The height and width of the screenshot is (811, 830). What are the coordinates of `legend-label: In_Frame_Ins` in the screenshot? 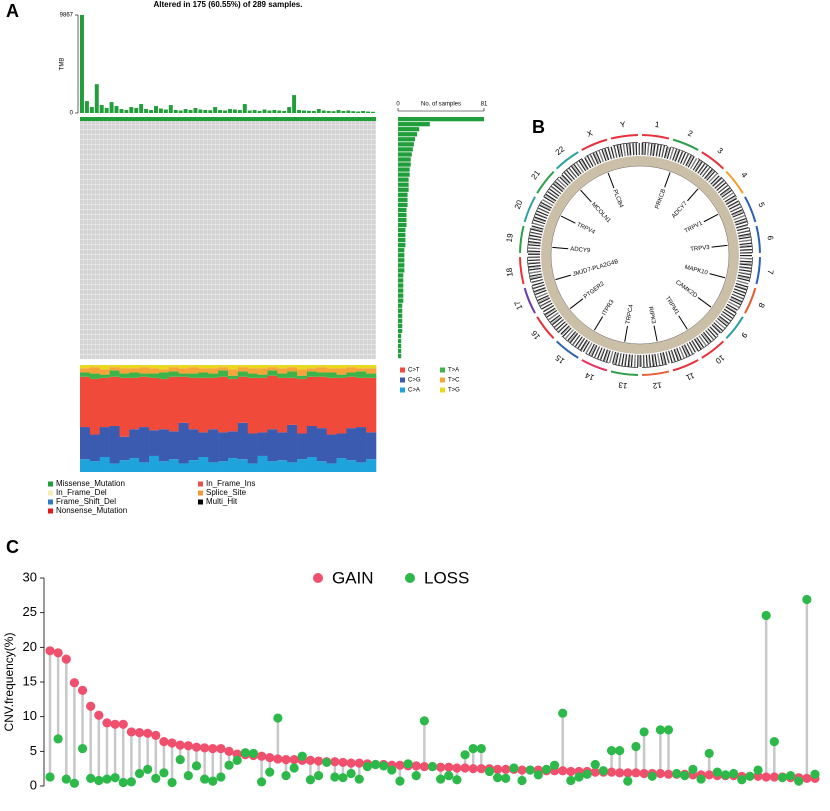 It's located at (230, 483).